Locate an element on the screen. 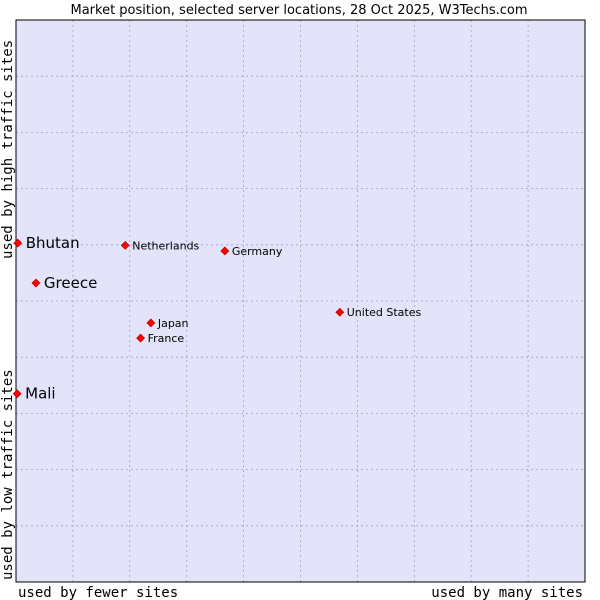  y-axis-label-top: used by high traffic sites is located at coordinates (8, 149).